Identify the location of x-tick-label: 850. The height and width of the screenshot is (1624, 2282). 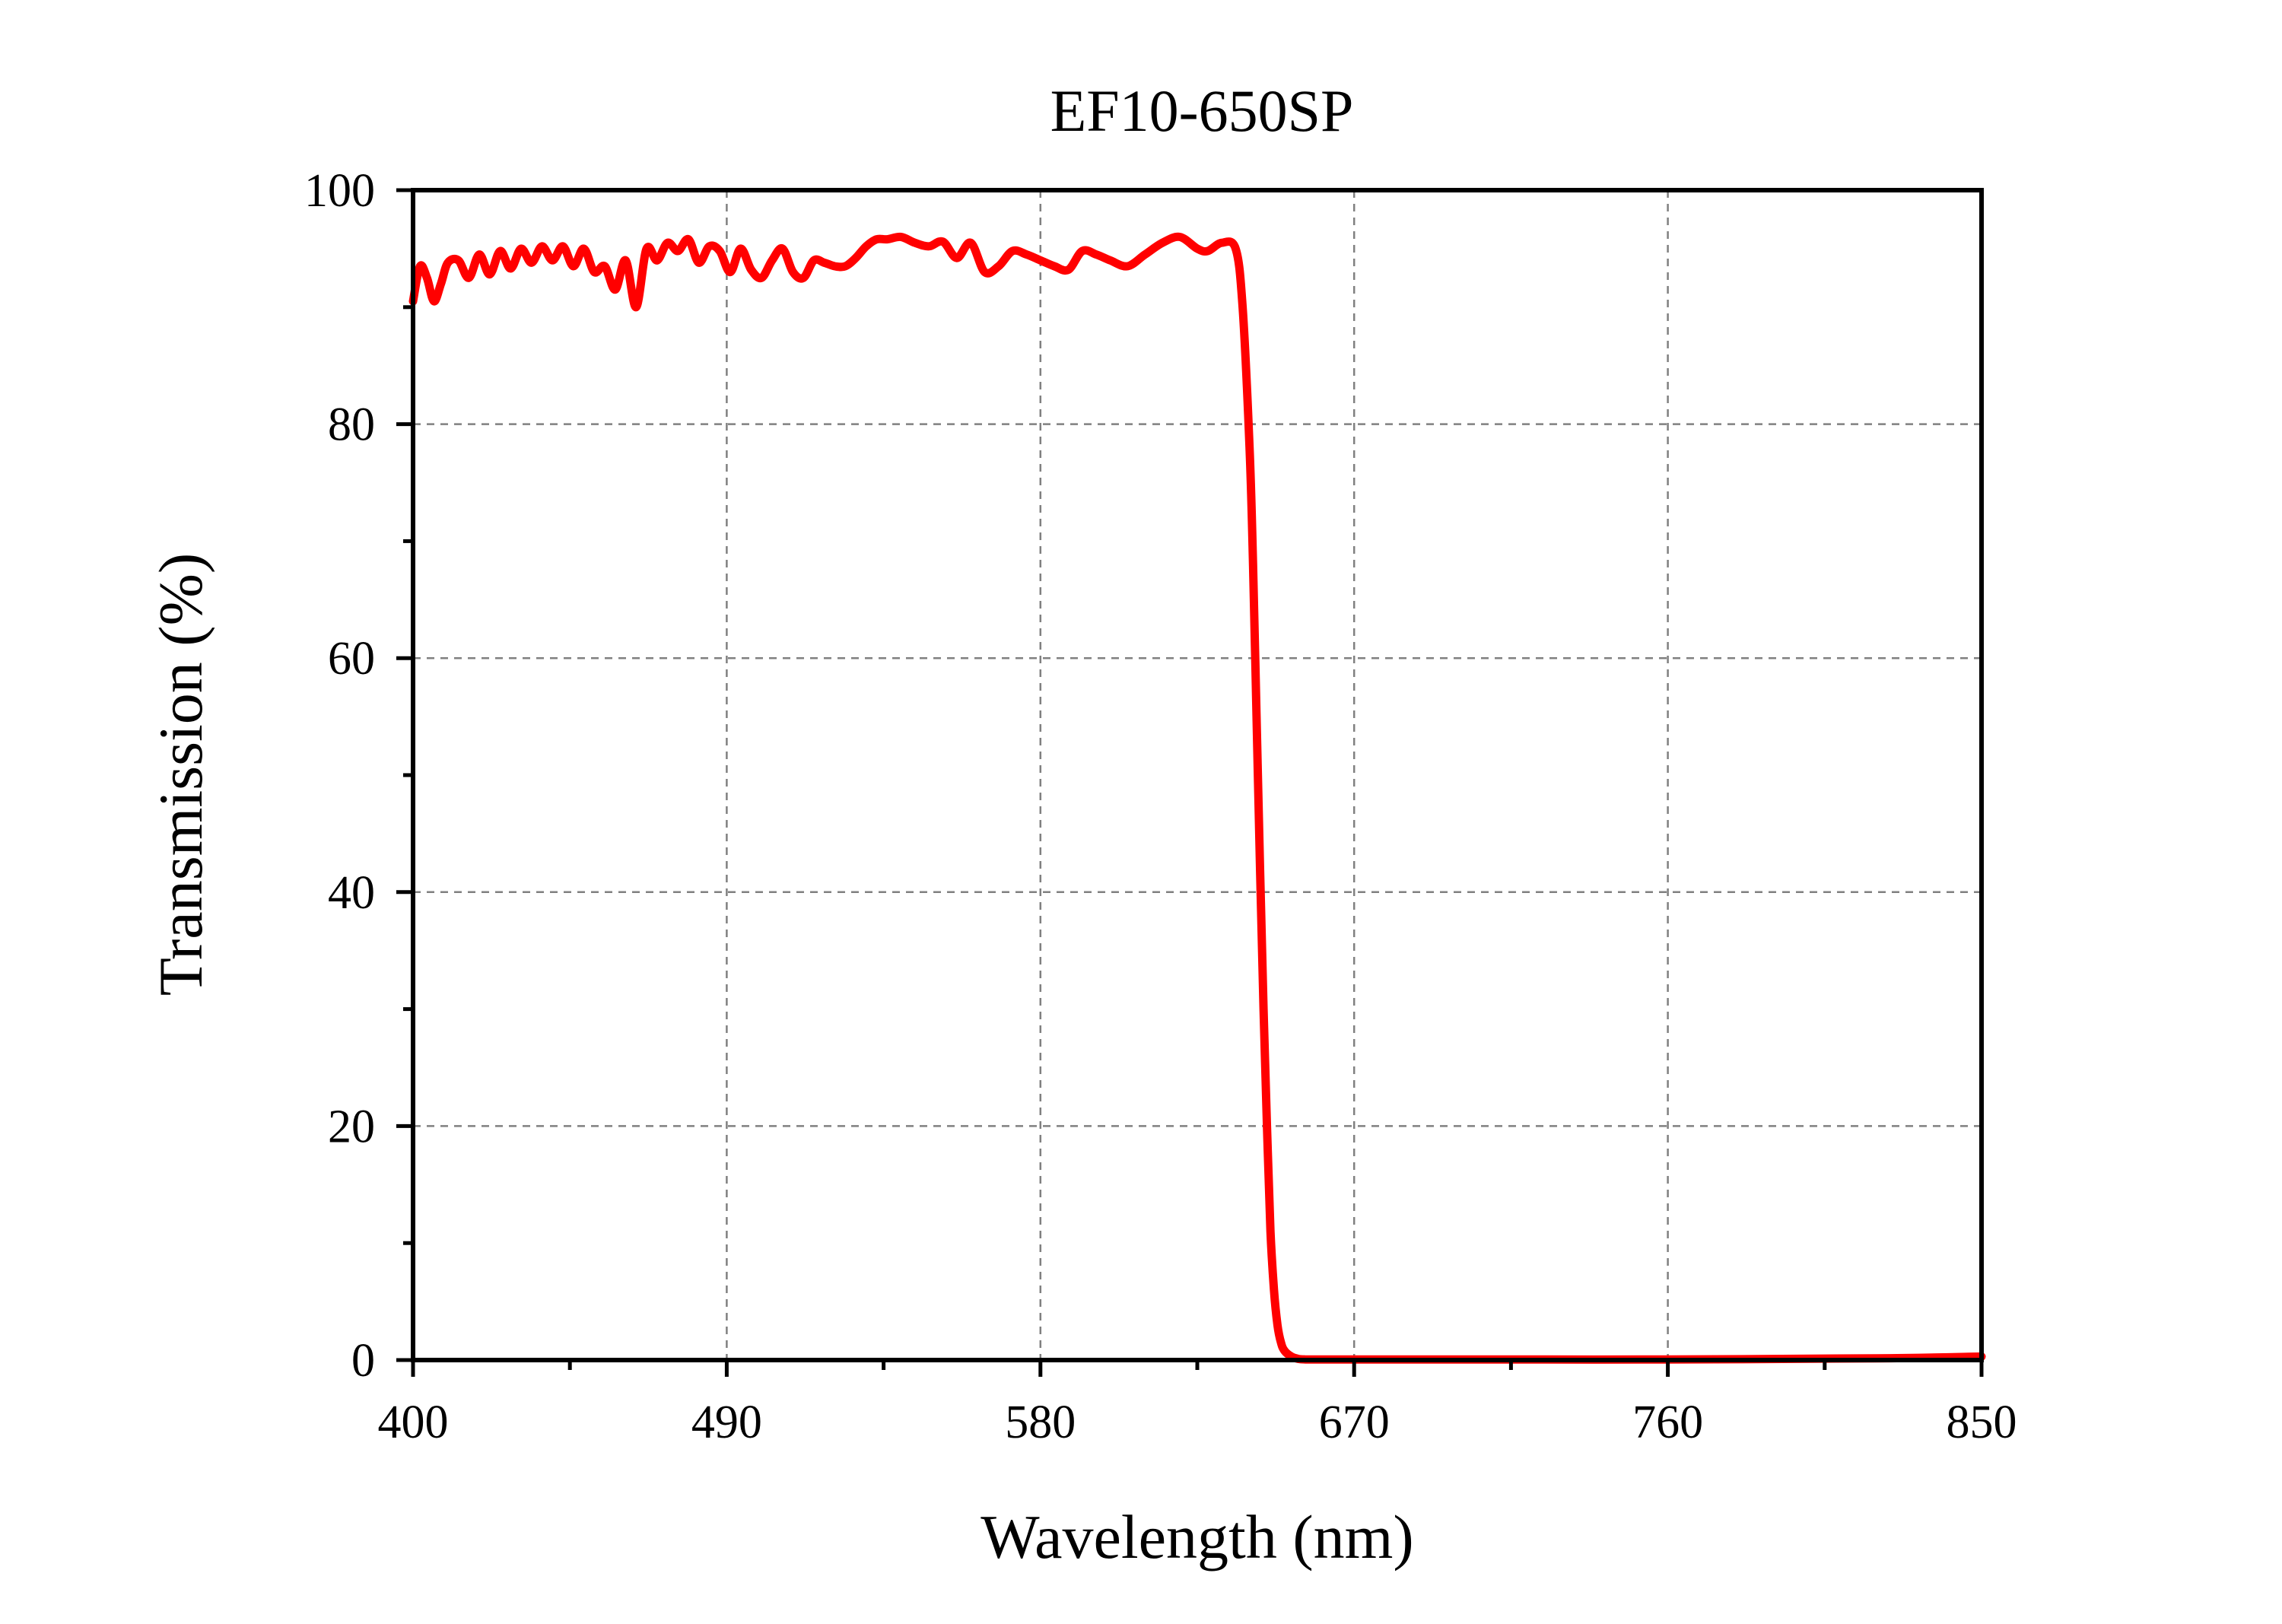
(1982, 1422).